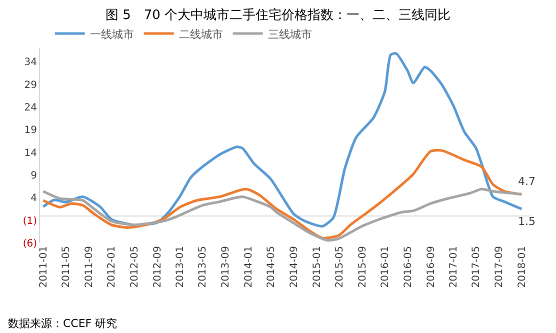 The image size is (556, 333). Describe the element at coordinates (317, 267) in the screenshot. I see `x-tick-label: 2015-01` at that location.